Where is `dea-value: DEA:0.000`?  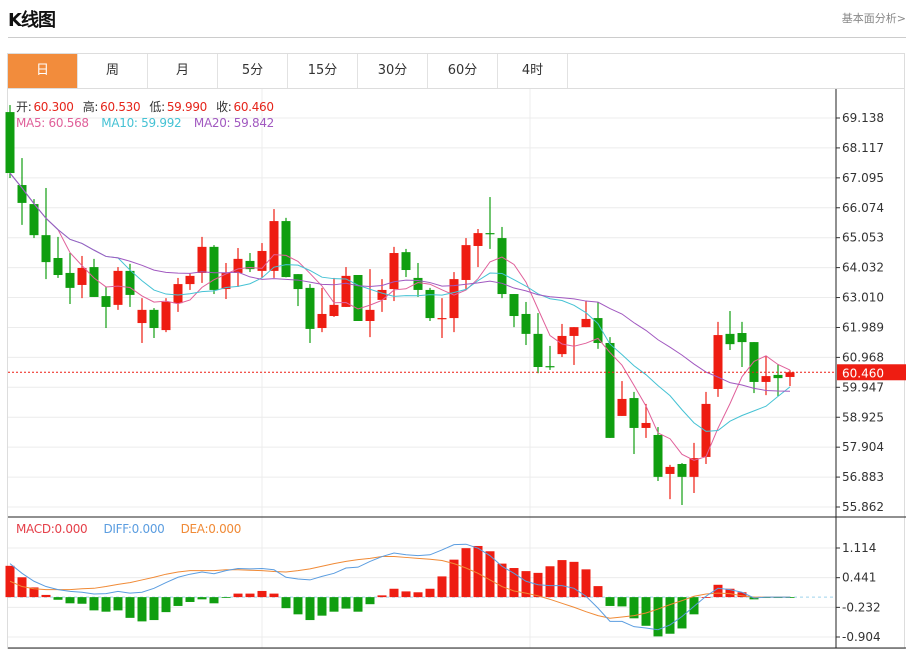
dea-value: DEA:0.000 is located at coordinates (211, 529).